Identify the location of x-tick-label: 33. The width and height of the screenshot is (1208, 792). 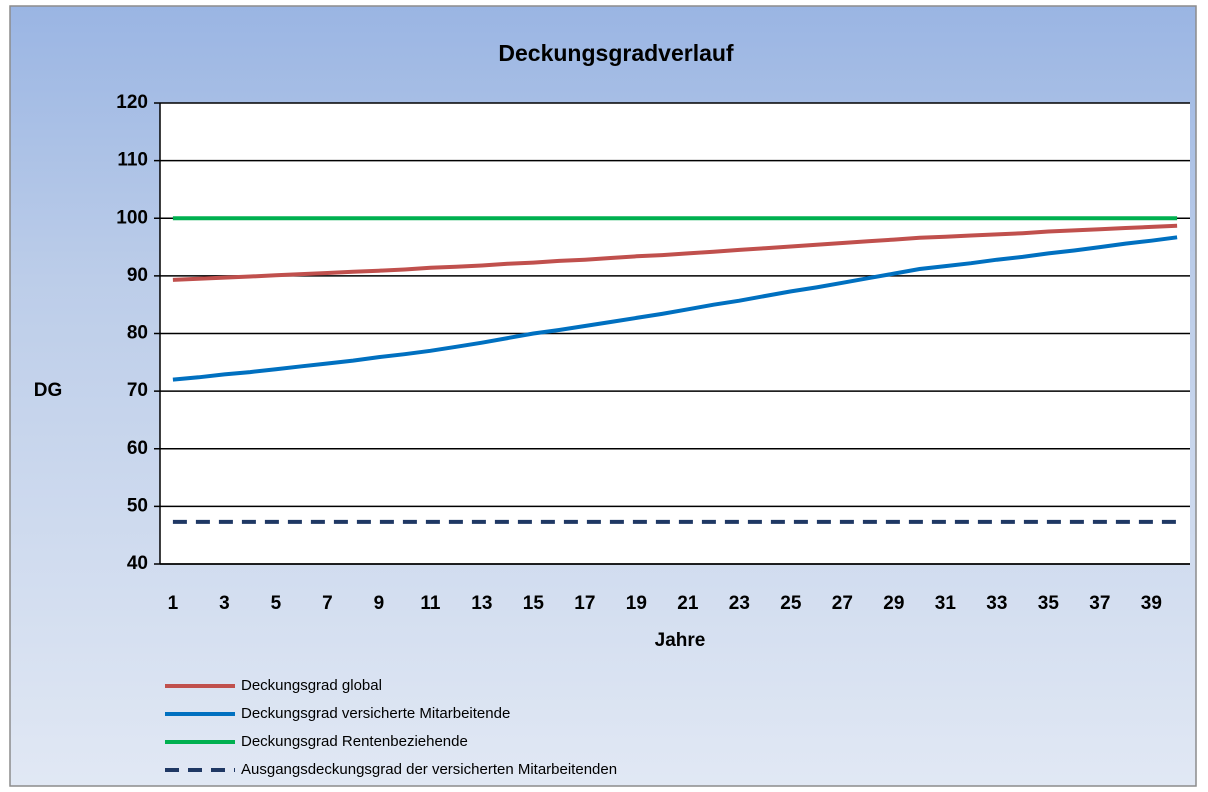
(996, 603).